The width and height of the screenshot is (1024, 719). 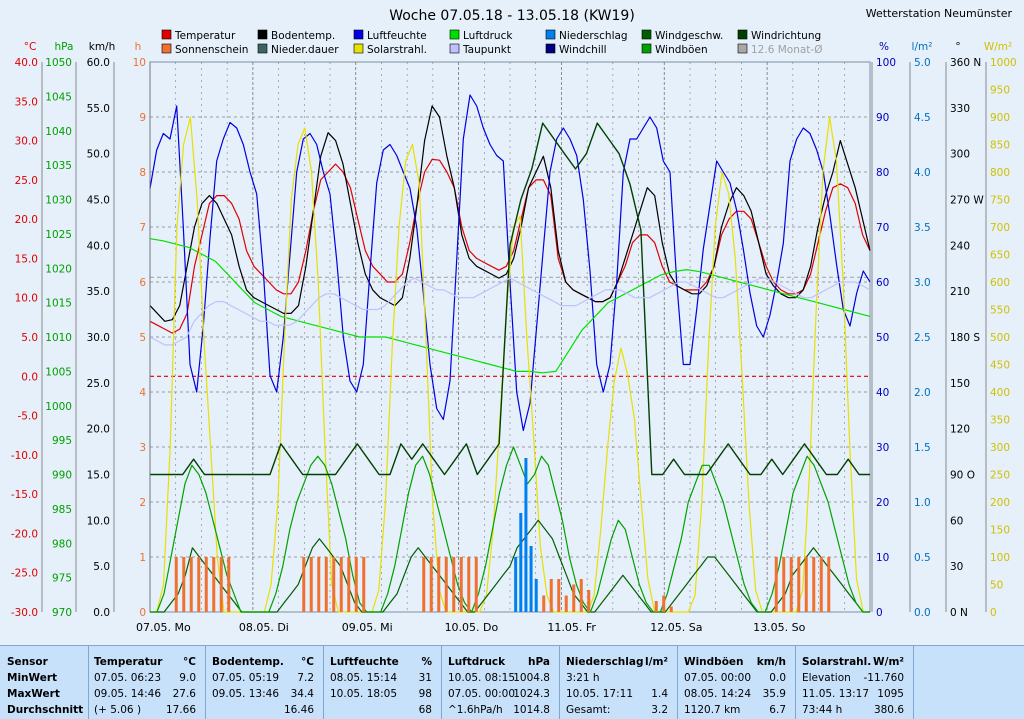 I want to click on tick-label-pressure: 1010, so click(x=58, y=338).